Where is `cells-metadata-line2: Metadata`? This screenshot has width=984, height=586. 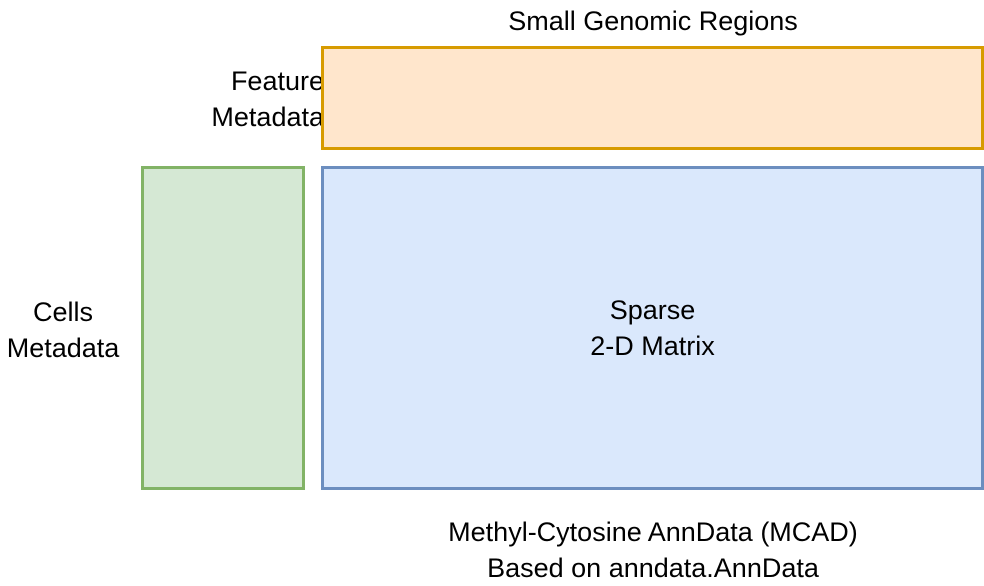
cells-metadata-line2: Metadata is located at coordinates (63, 348).